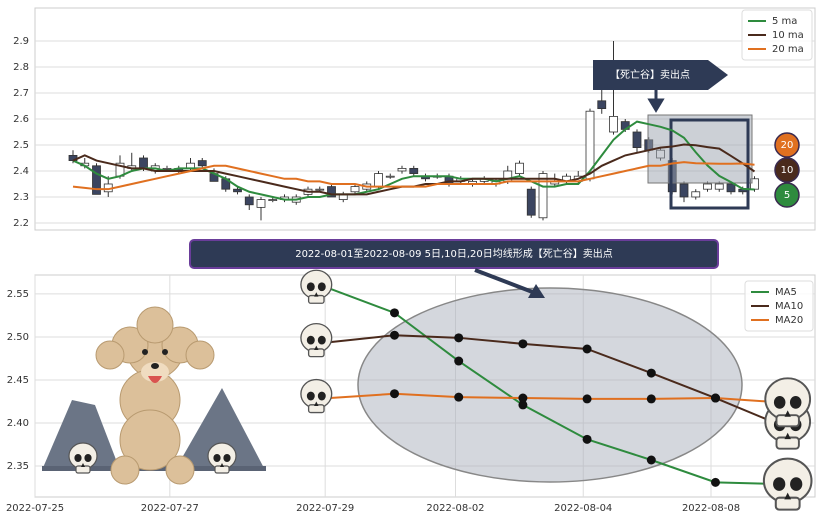 This screenshot has height=520, width=822. I want to click on legend-label: 10 ma, so click(788, 35).